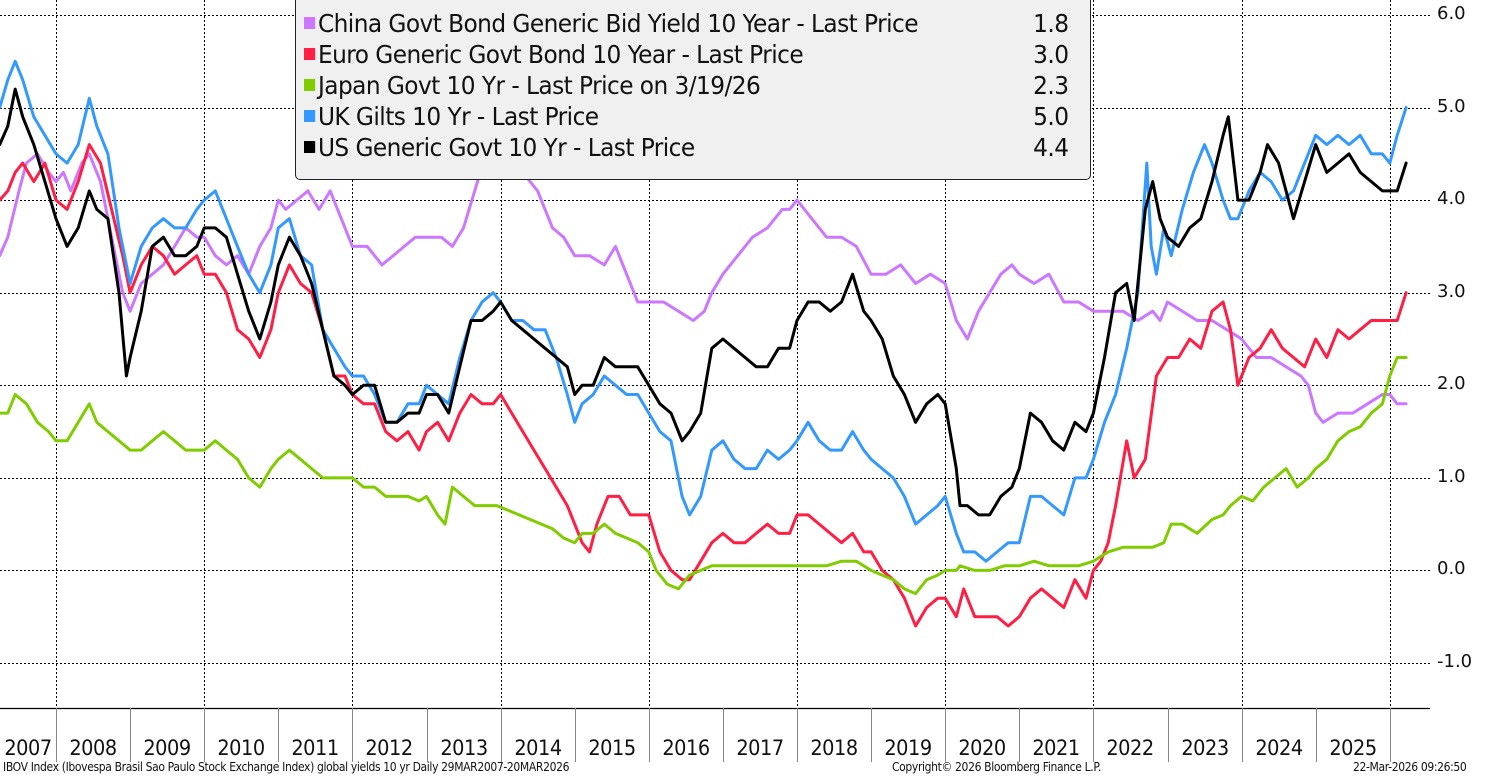  What do you see at coordinates (310, 54) in the screenshot?
I see `legend-swatch-euro` at bounding box center [310, 54].